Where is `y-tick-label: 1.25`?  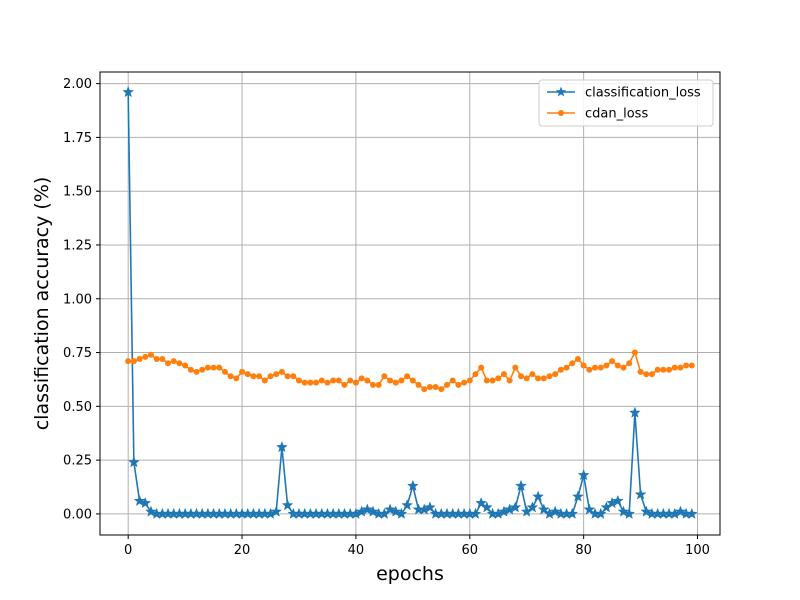
y-tick-label: 1.25 is located at coordinates (77, 245).